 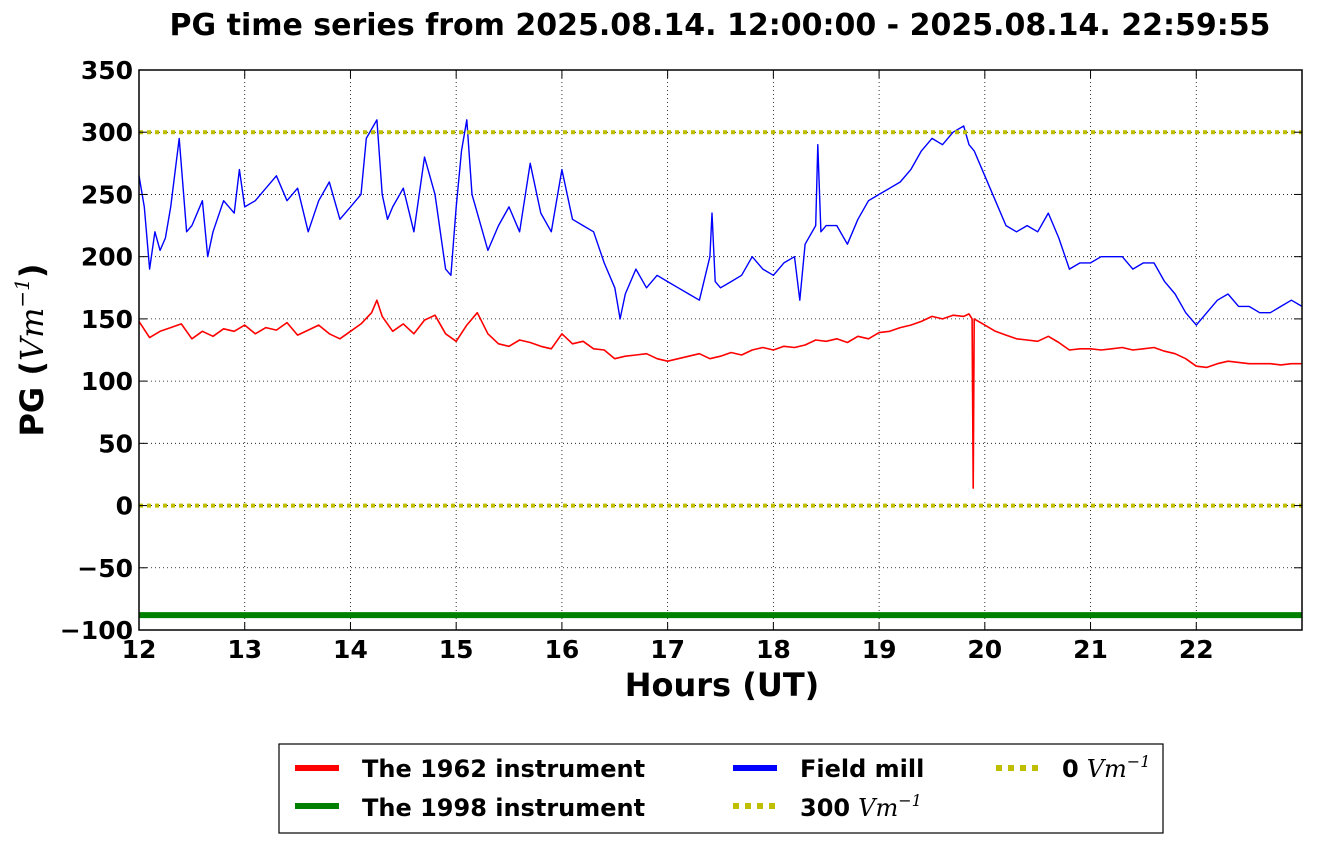 What do you see at coordinates (503, 808) in the screenshot?
I see `legend-label-1998: The 1998 instrument` at bounding box center [503, 808].